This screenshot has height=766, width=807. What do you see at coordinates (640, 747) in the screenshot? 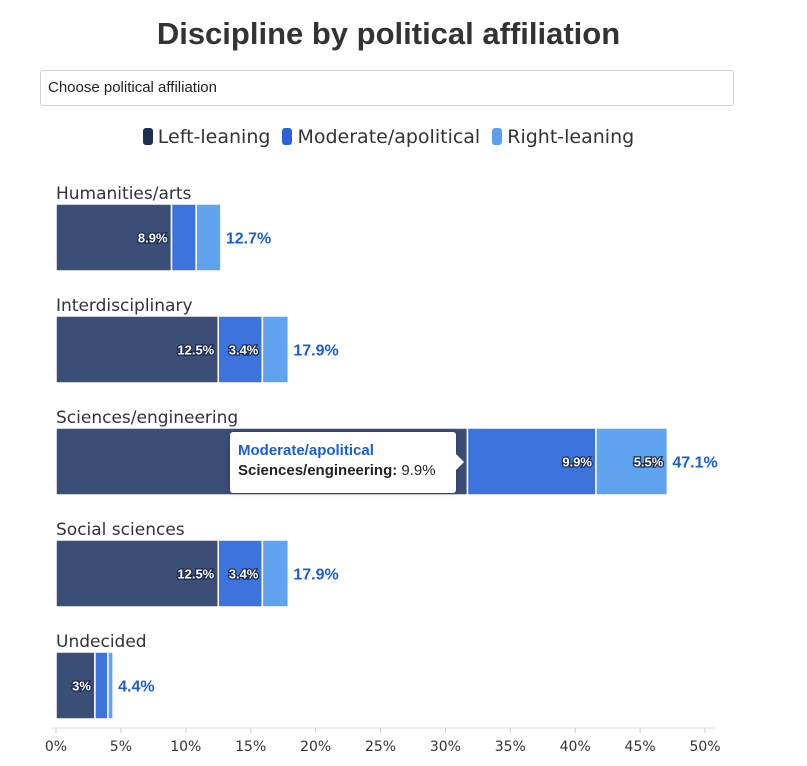
I see `x-tick-label-45: 45%` at bounding box center [640, 747].